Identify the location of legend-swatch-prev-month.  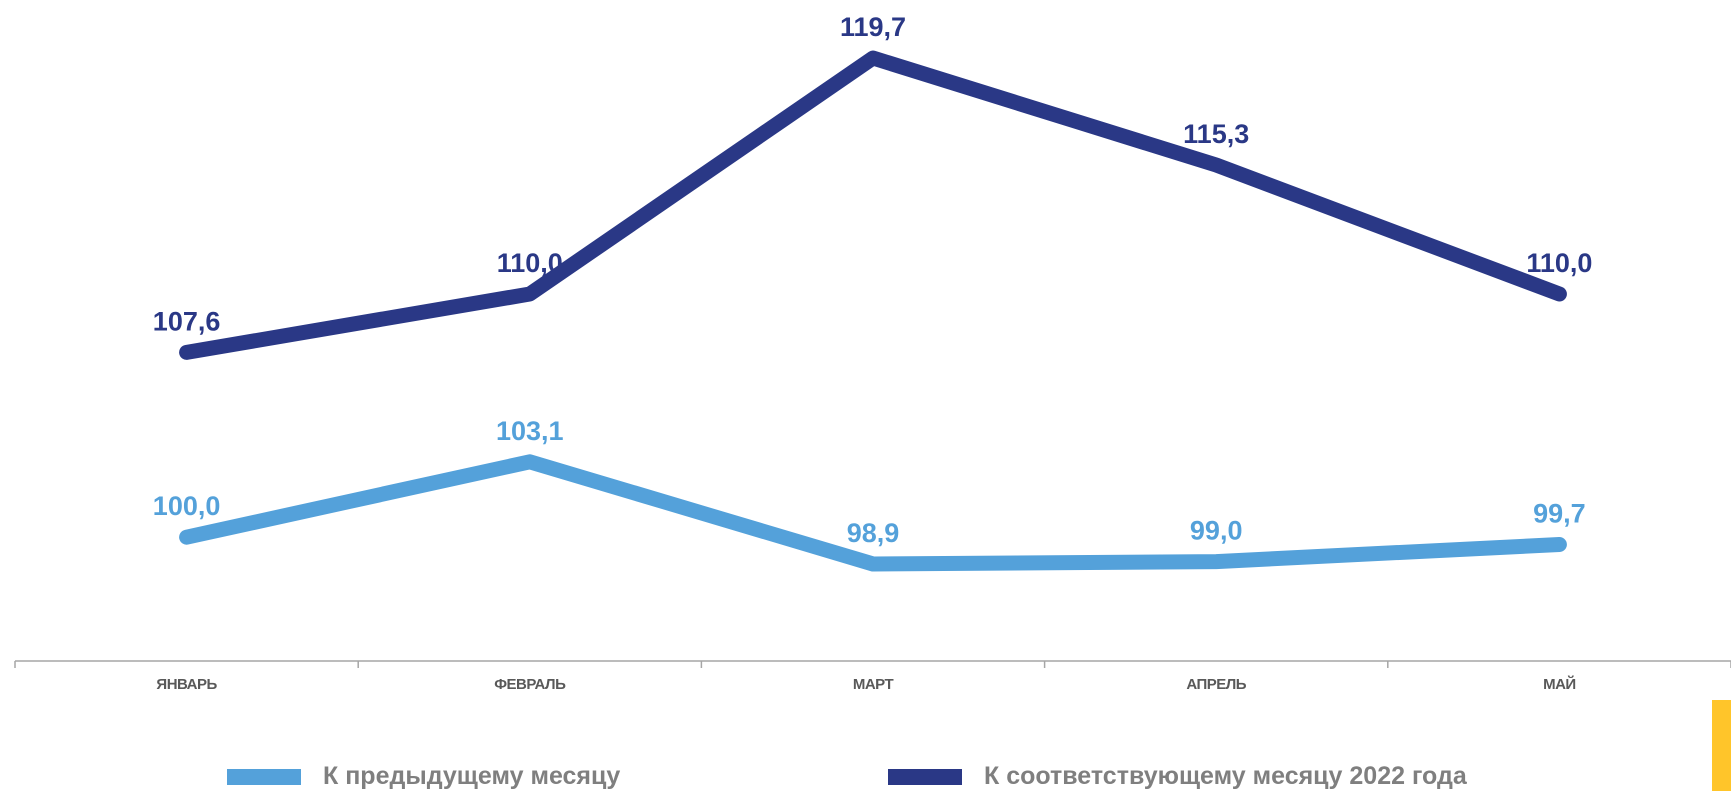
(264, 776).